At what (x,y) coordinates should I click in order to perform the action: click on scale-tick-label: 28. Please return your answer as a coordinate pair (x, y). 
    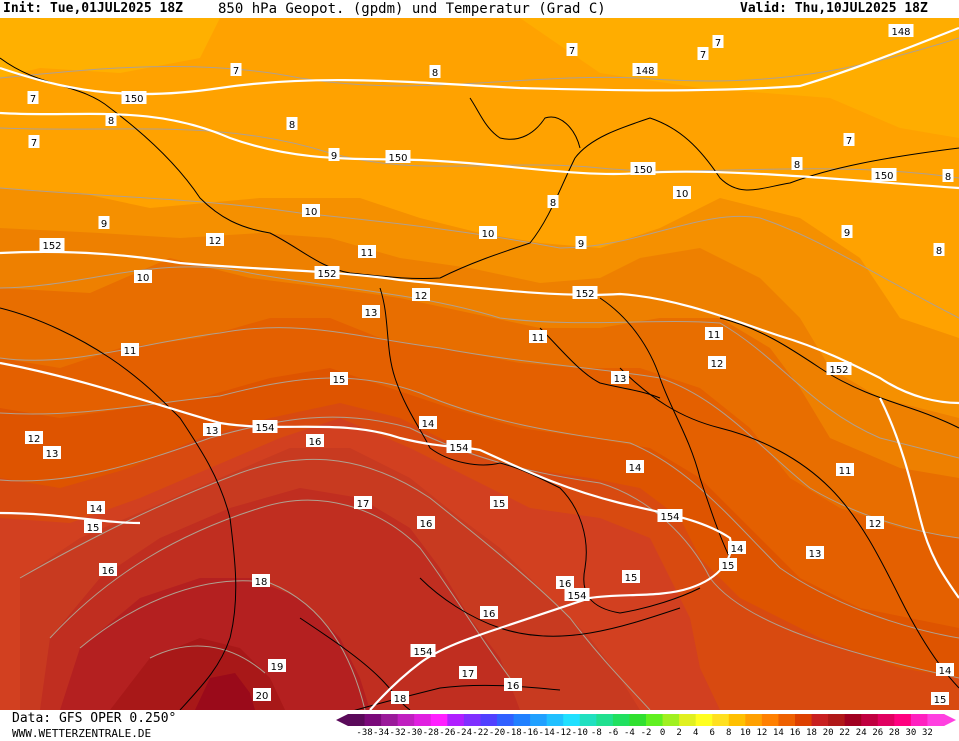
    Looking at the image, I should click on (894, 733).